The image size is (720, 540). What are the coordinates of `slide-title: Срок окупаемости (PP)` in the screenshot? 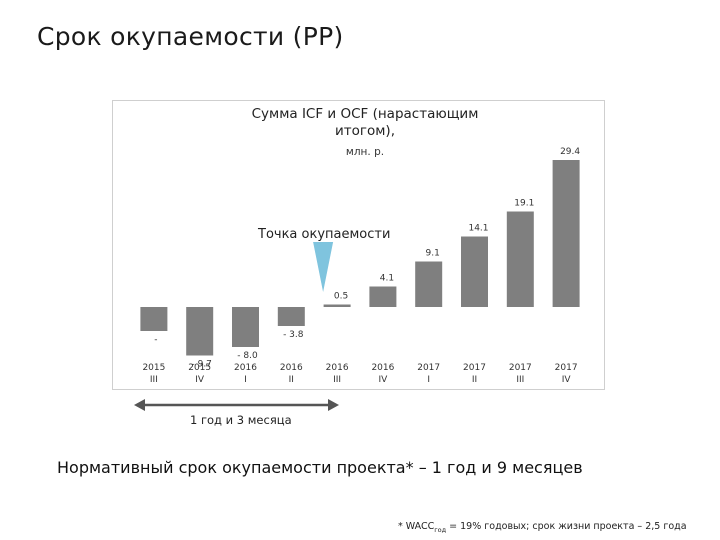 It's located at (190, 36).